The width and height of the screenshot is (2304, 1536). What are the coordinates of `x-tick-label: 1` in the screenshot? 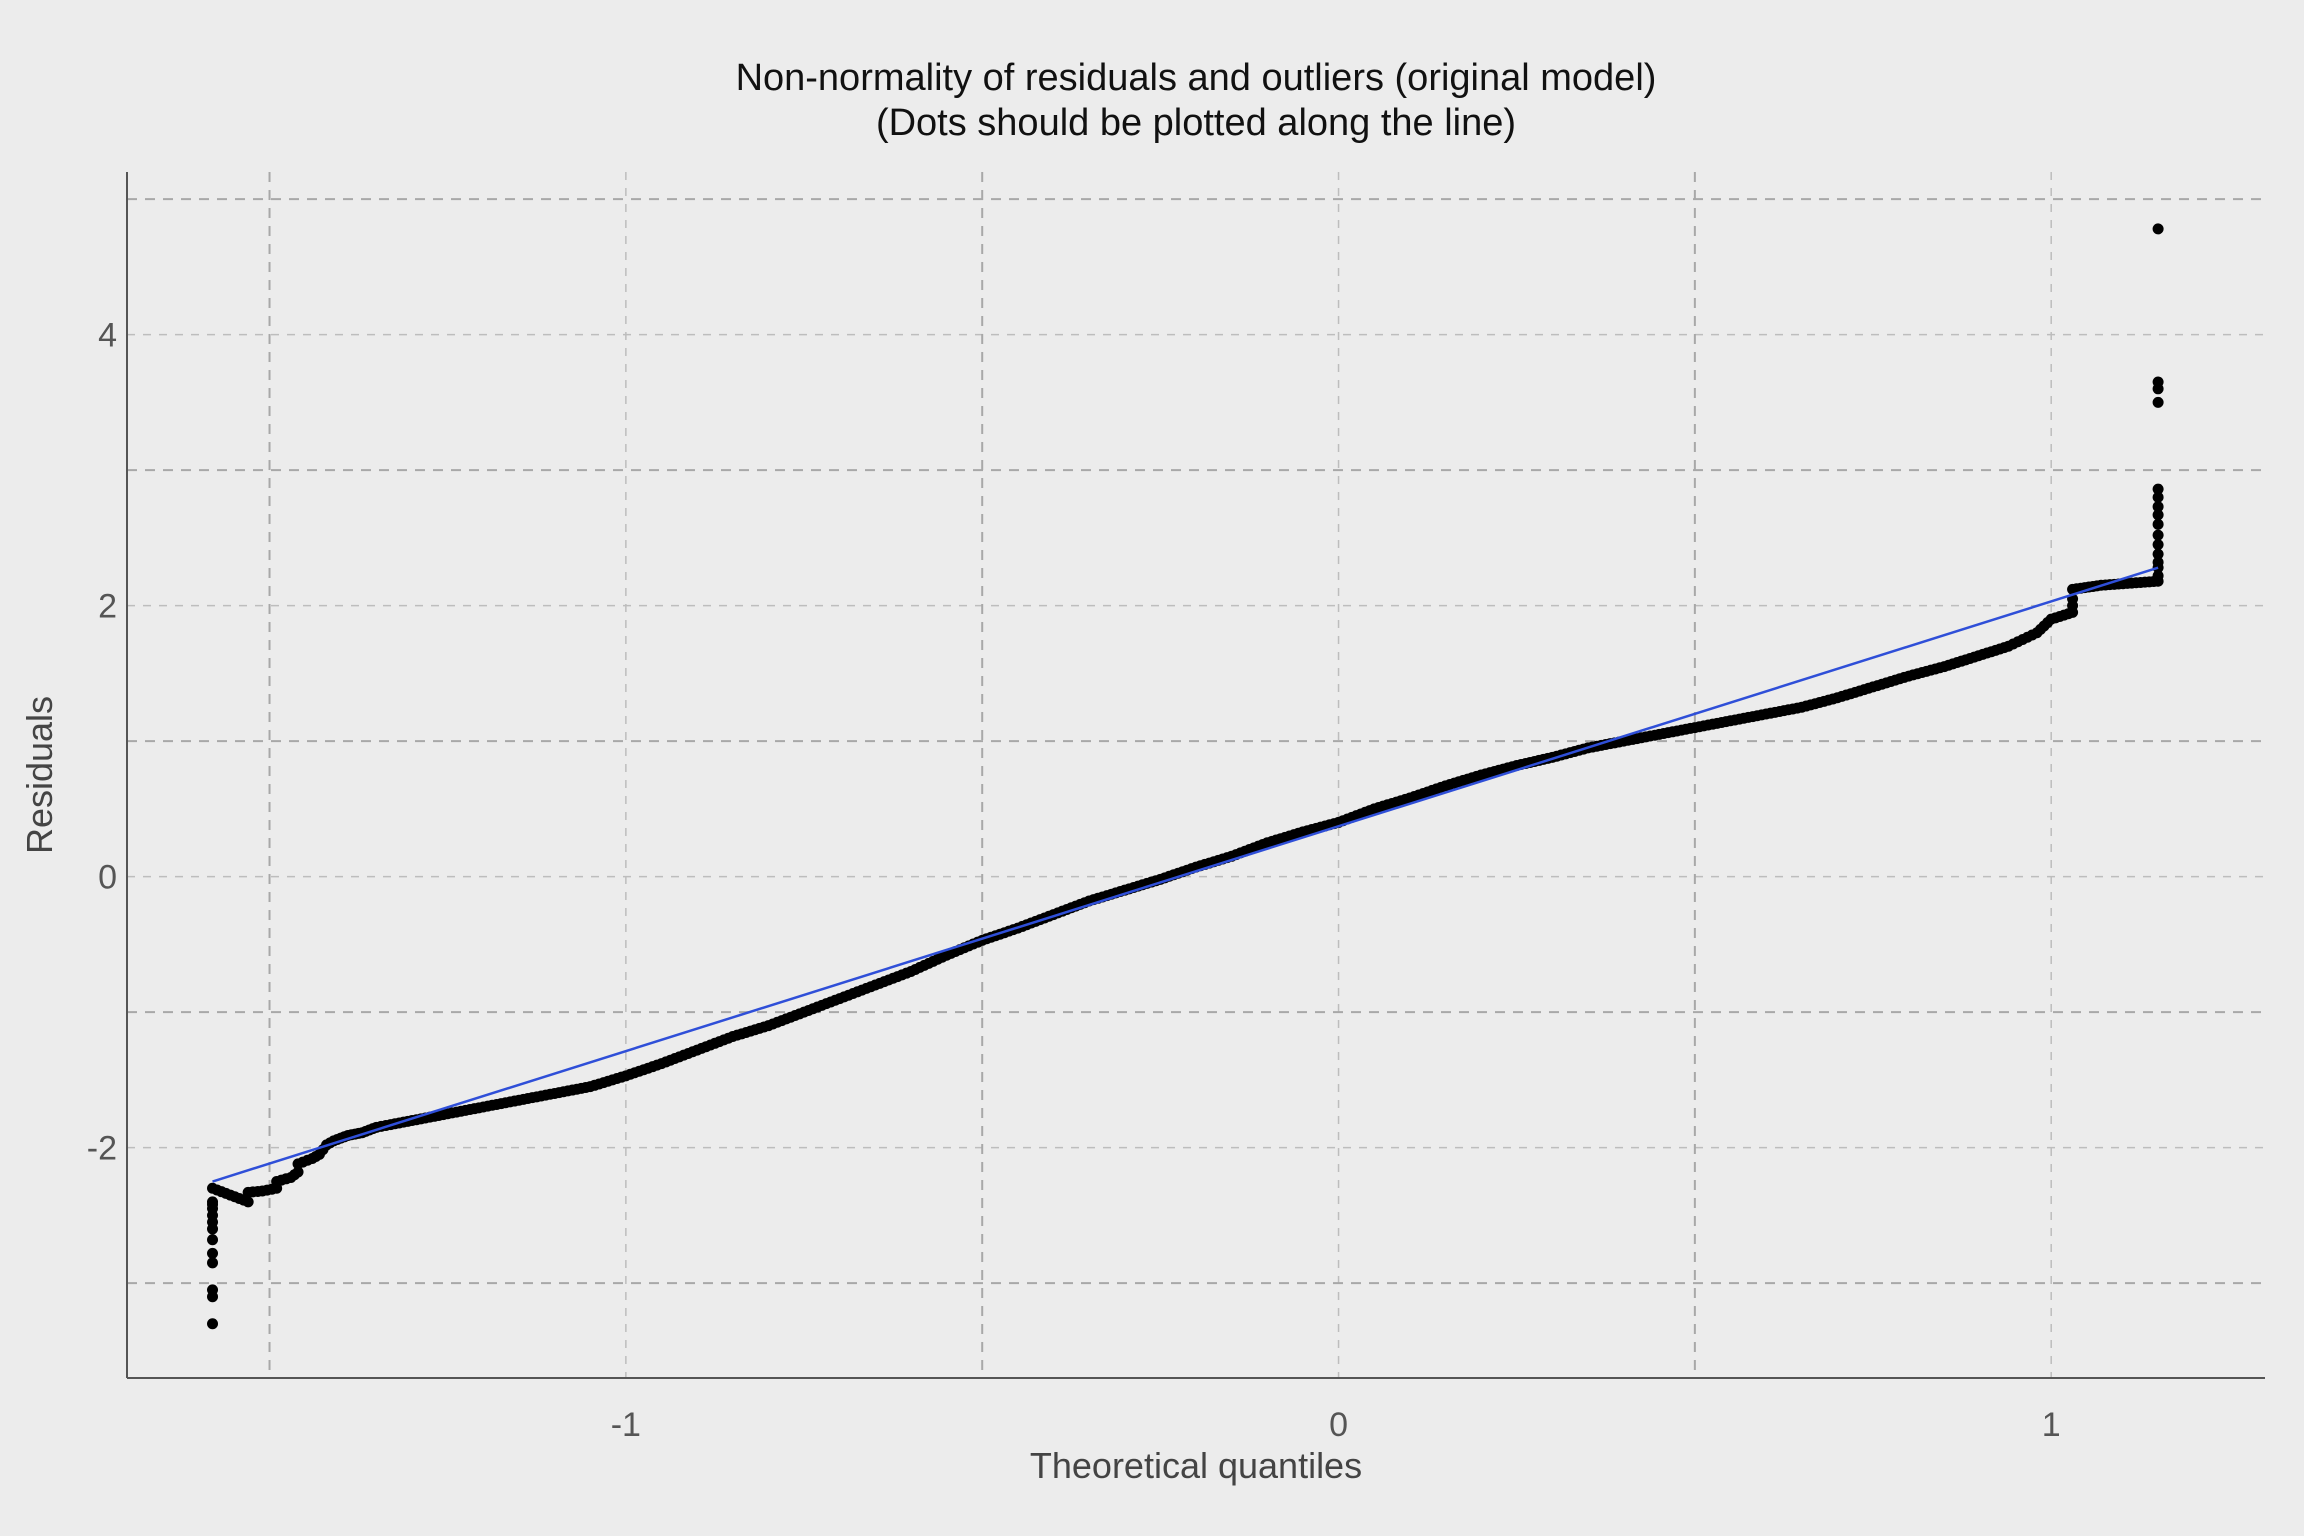 It's located at (2051, 1425).